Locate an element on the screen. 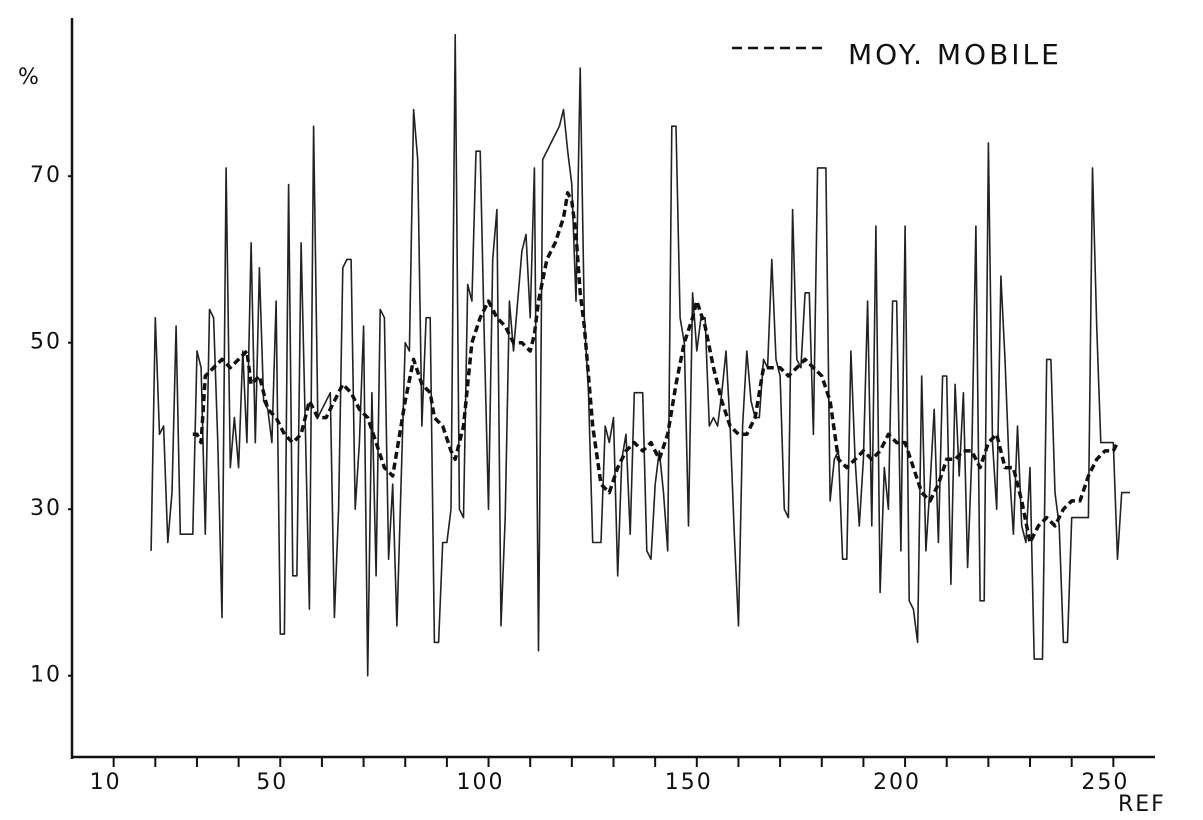 The height and width of the screenshot is (820, 1203). x-tick-label: 50 is located at coordinates (272, 782).